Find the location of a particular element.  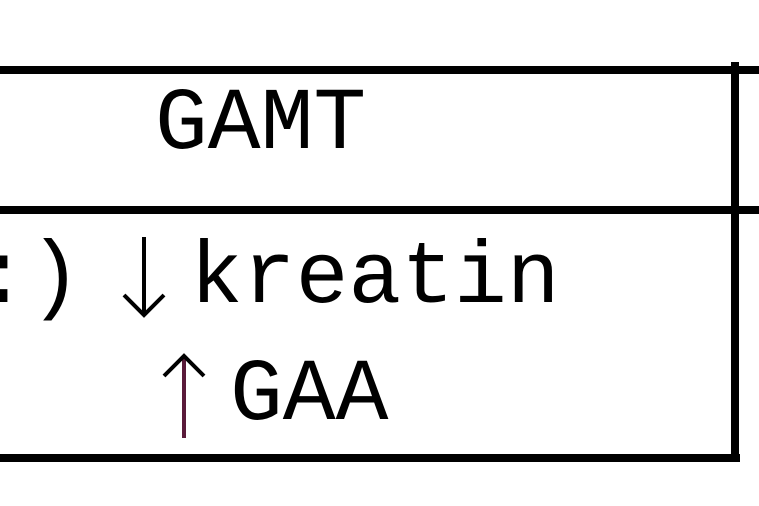

table-top-border is located at coordinates (379, 70).